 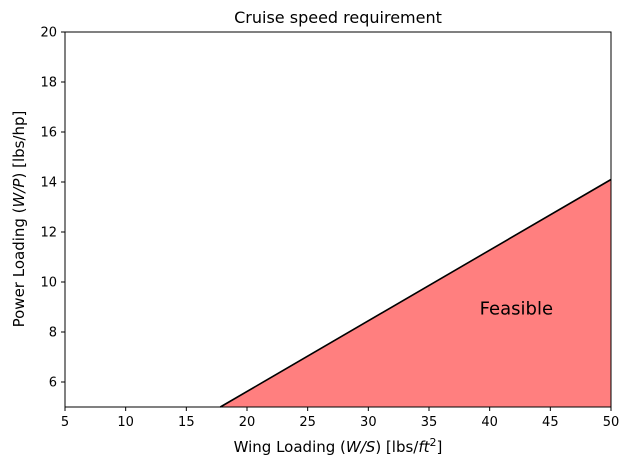 What do you see at coordinates (48, 133) in the screenshot?
I see `y-tick-label: 16` at bounding box center [48, 133].